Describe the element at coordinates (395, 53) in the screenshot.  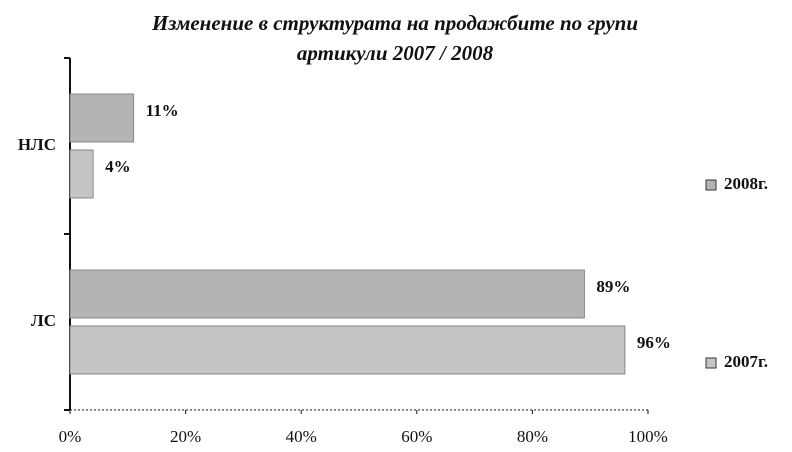
I see `chart-title: артикули 2007 / 2008` at that location.